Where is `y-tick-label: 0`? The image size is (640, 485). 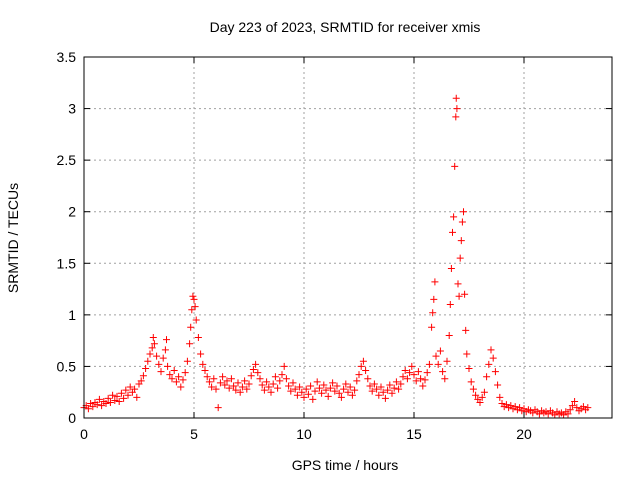
y-tick-label: 0 is located at coordinates (72, 418).